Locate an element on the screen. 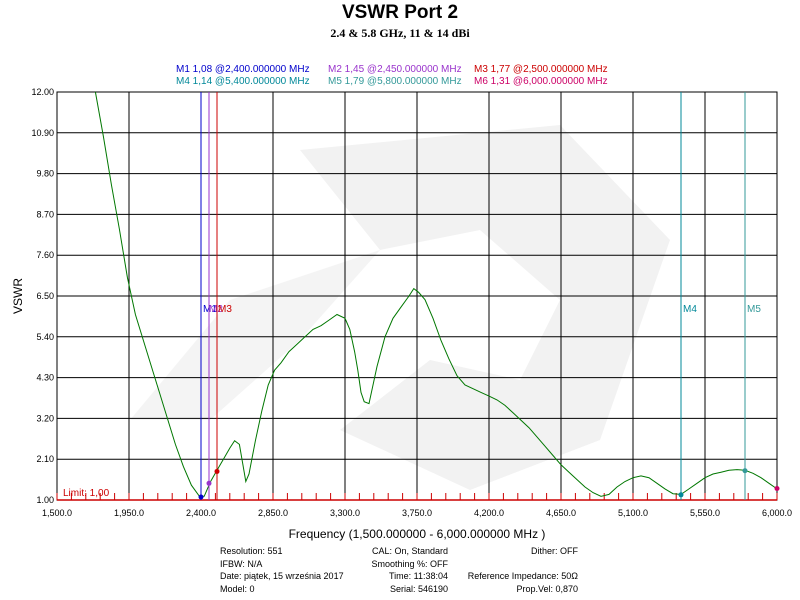  y-tick-label: 10.90 is located at coordinates (42, 133).